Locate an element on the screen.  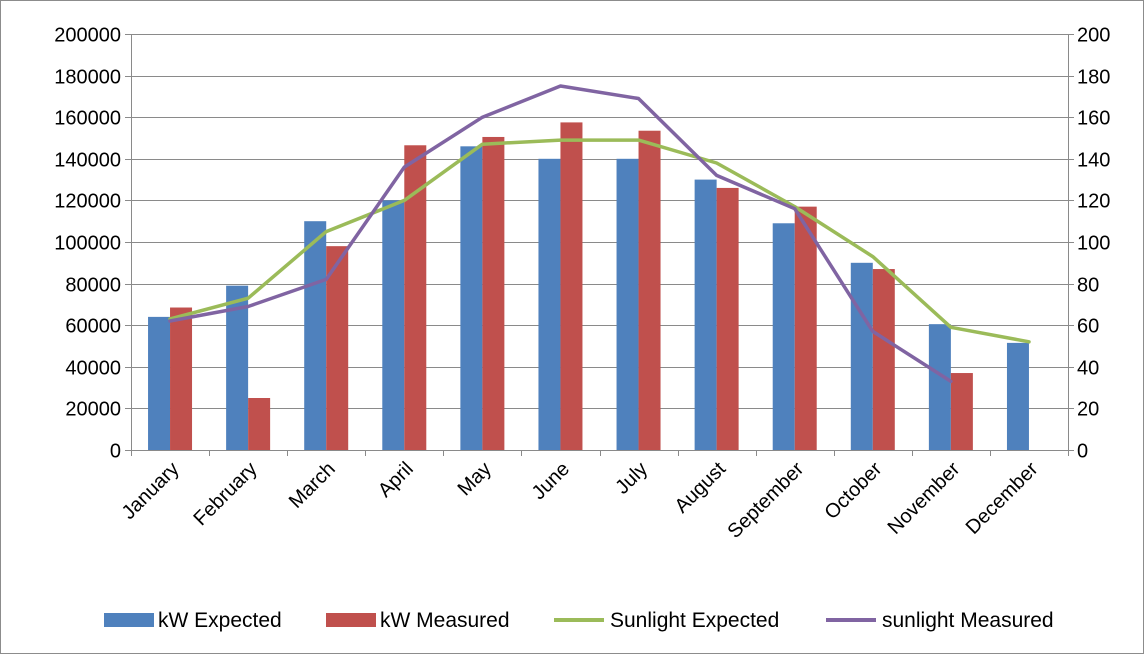
y-right-tick-label: 60 is located at coordinates (1088, 327).